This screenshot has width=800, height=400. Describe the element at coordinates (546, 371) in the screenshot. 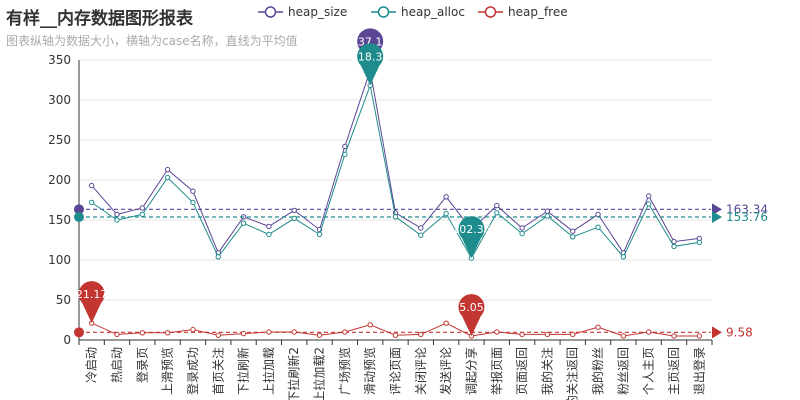

I see `x-tick-label: 我的关注` at that location.